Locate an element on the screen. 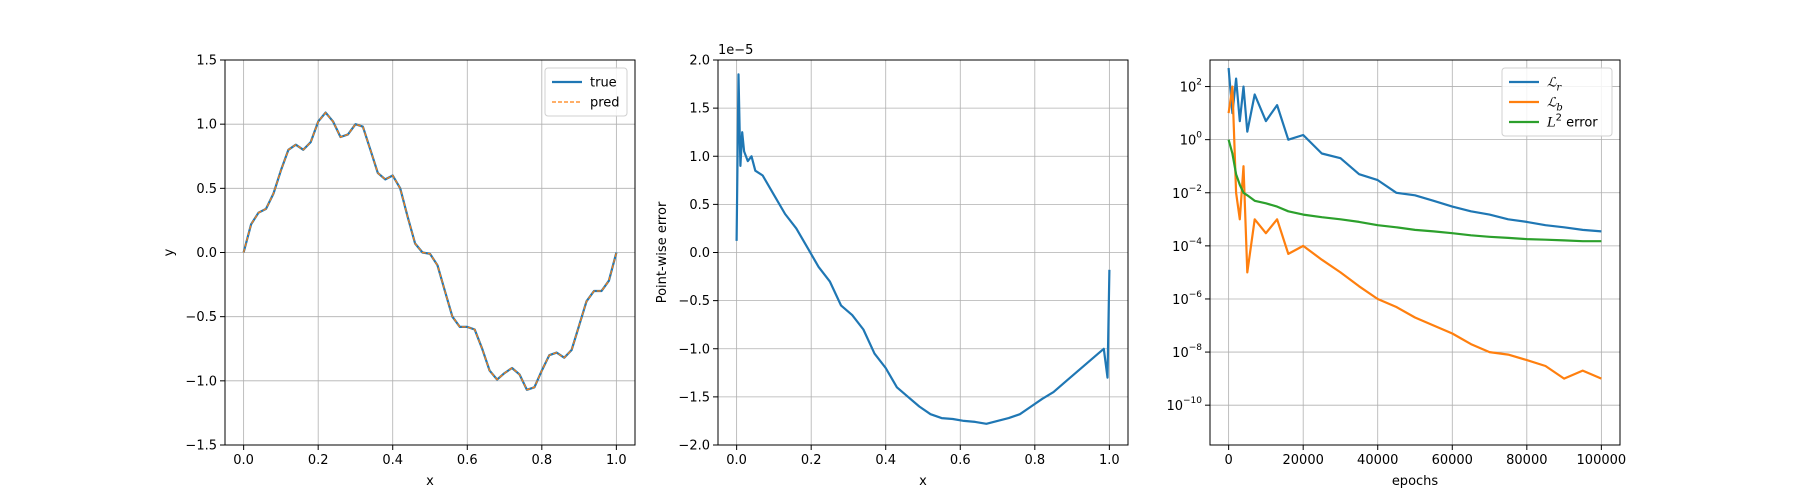  y-tick-label: 10⁻⁴ is located at coordinates (1187, 246).